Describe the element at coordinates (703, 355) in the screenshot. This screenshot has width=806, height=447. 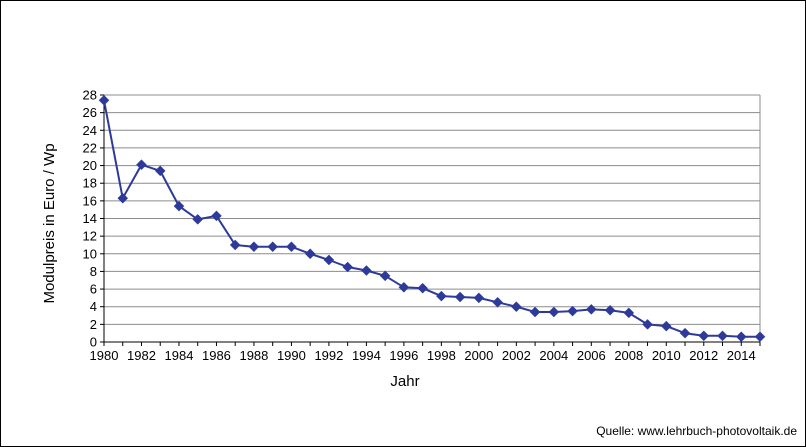
I see `x-tick-label: 2012` at that location.